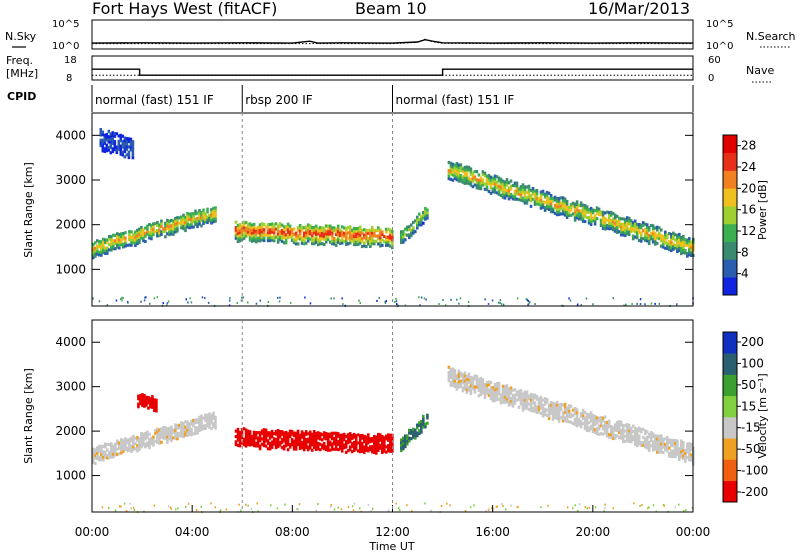 This screenshot has height=554, width=800. Describe the element at coordinates (745, 274) in the screenshot. I see `colorbar-tick-label: 4` at that location.